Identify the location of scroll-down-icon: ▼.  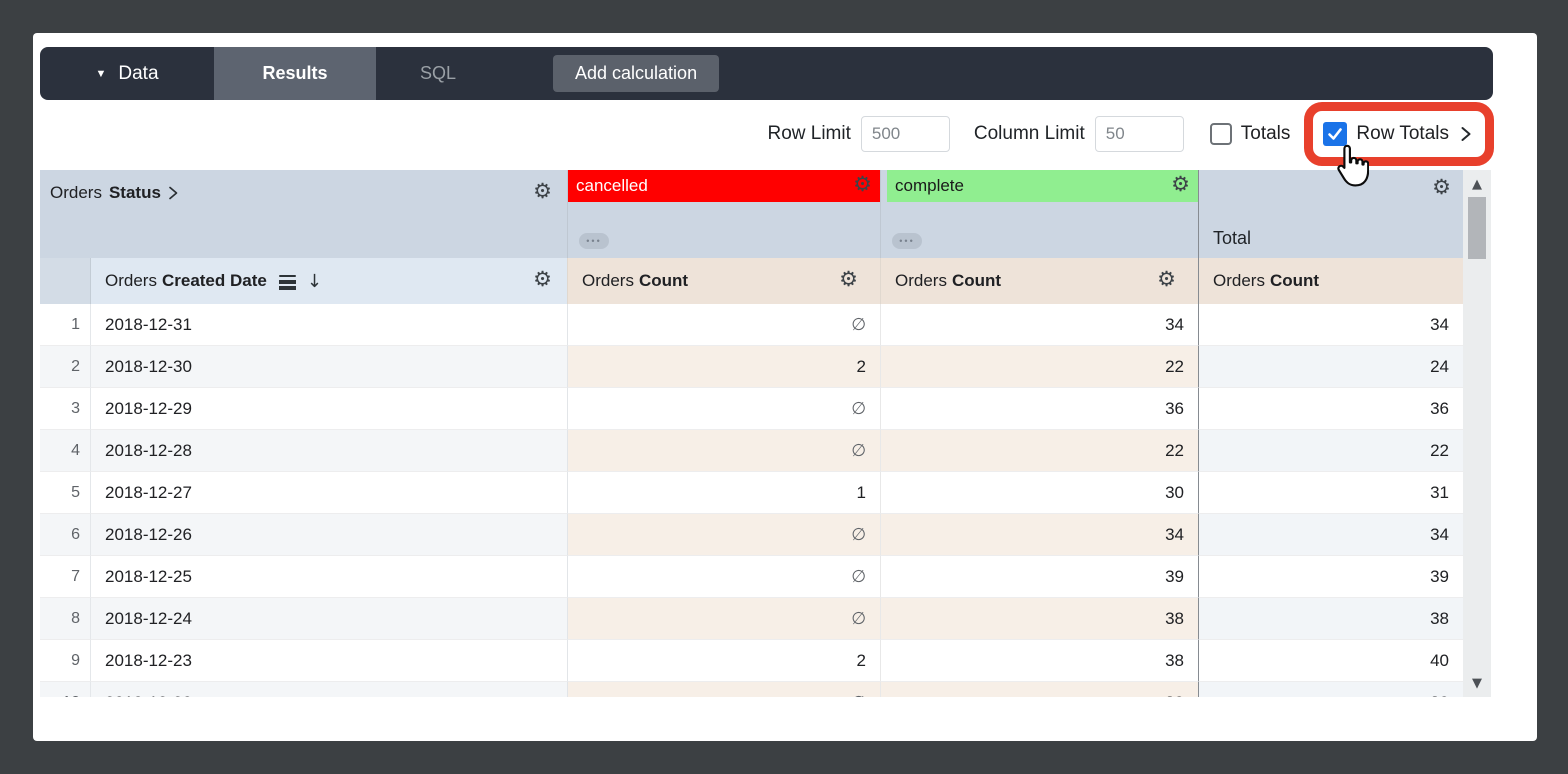
(1477, 683).